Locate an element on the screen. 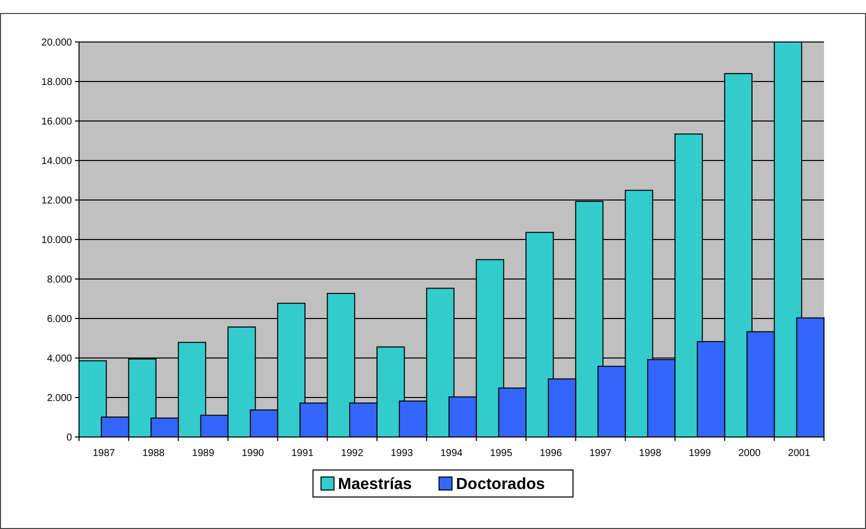  legend-label: Doctorados is located at coordinates (500, 484).